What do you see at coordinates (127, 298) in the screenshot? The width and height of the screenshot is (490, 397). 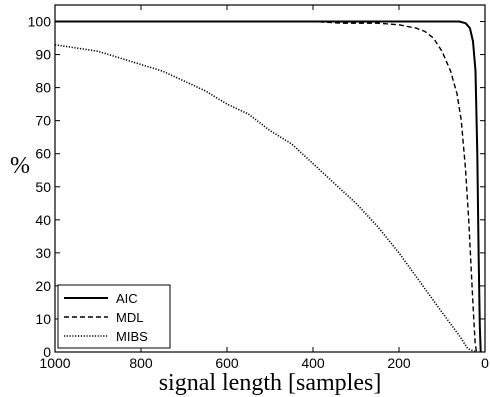 I see `legend-label-aic: AIC` at bounding box center [127, 298].